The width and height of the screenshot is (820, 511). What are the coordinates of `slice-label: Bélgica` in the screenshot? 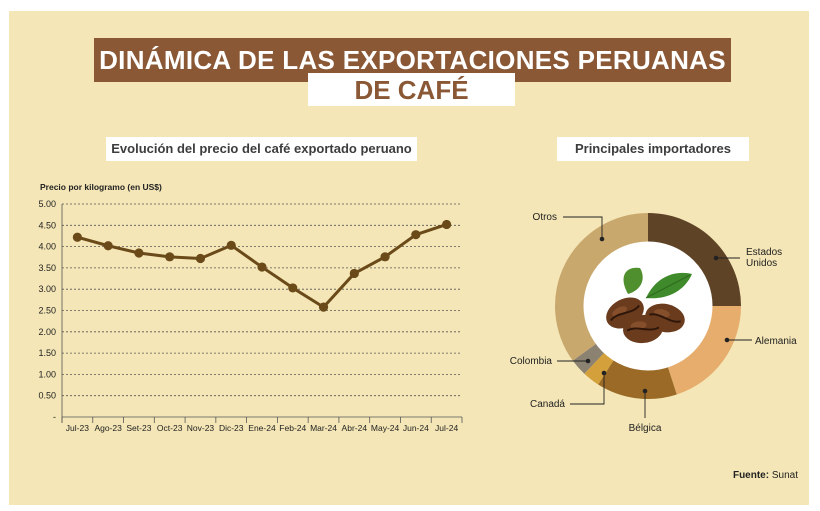 It's located at (645, 428).